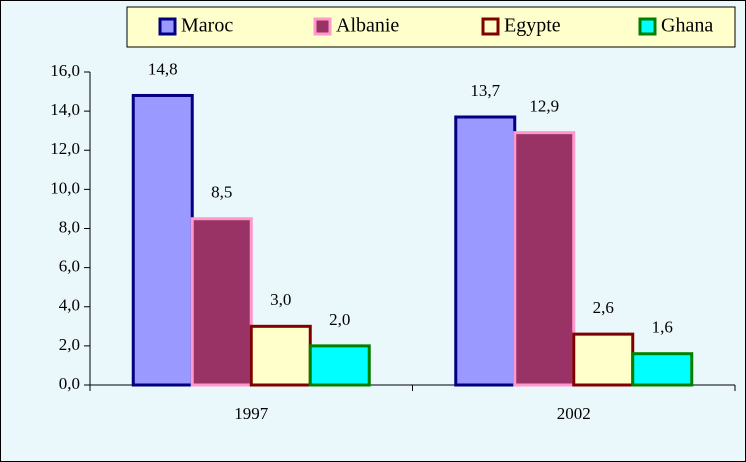 Image resolution: width=746 pixels, height=462 pixels. Describe the element at coordinates (574, 413) in the screenshot. I see `x-tick-label: 2002` at that location.